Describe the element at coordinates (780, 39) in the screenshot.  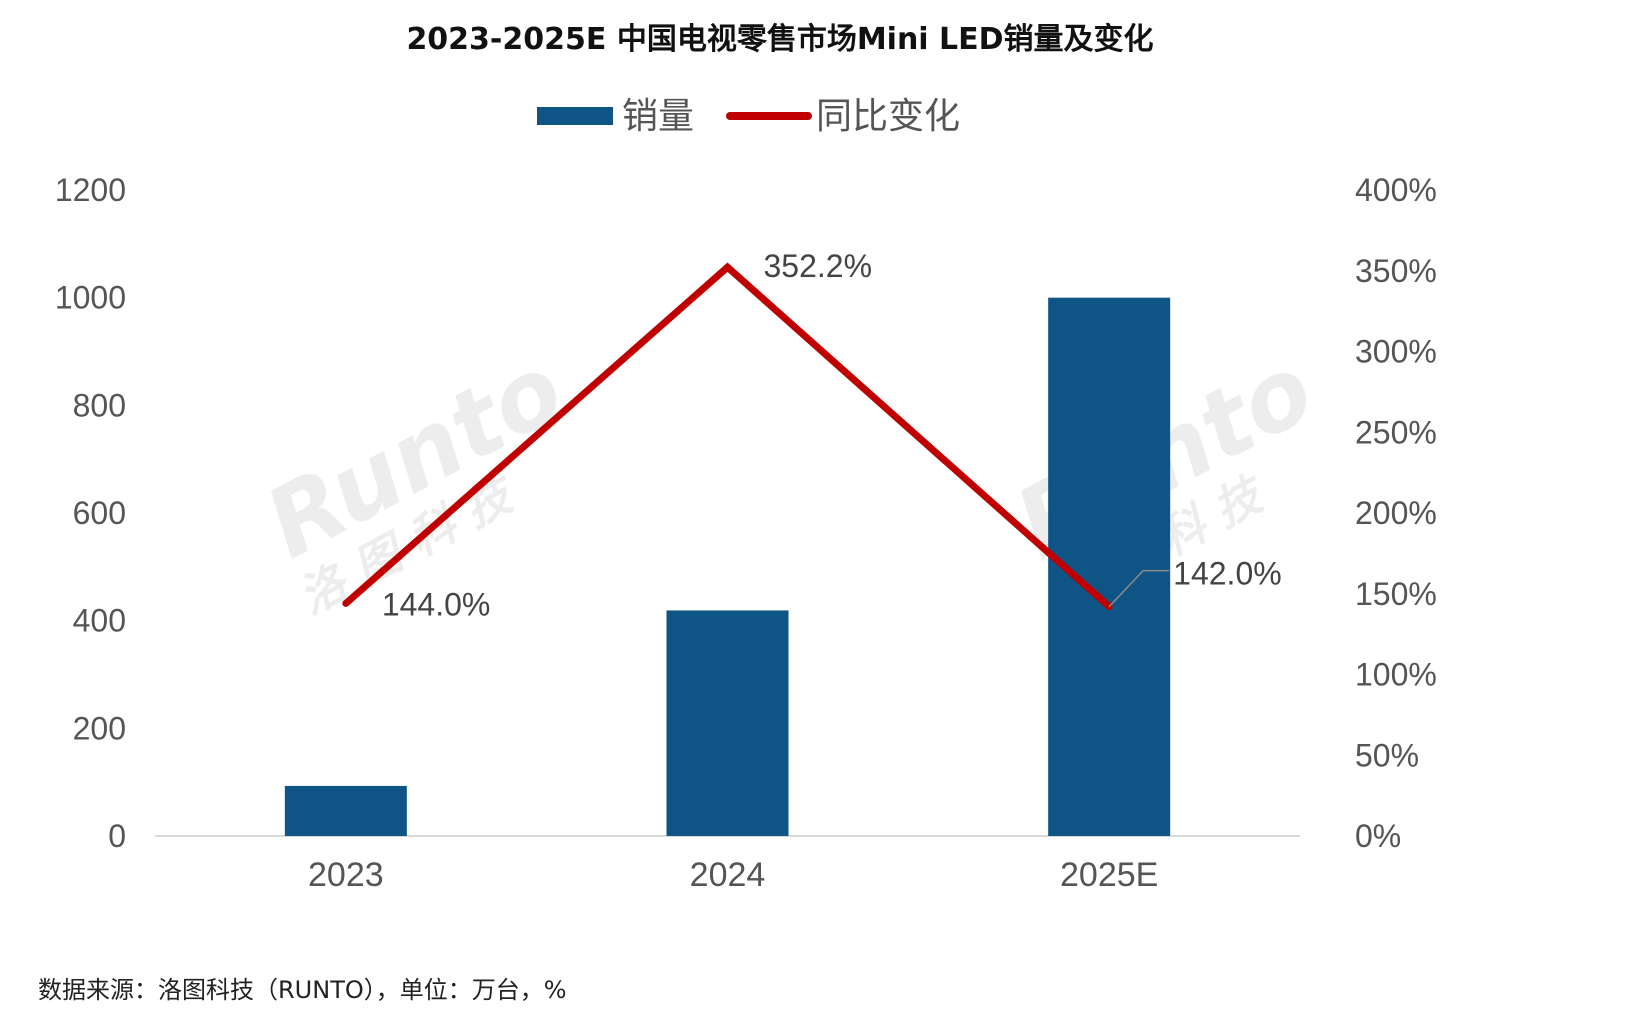
I see `chart-title: 2023-2025E 中国电视零售市场Mini LED销量及变化` at that location.